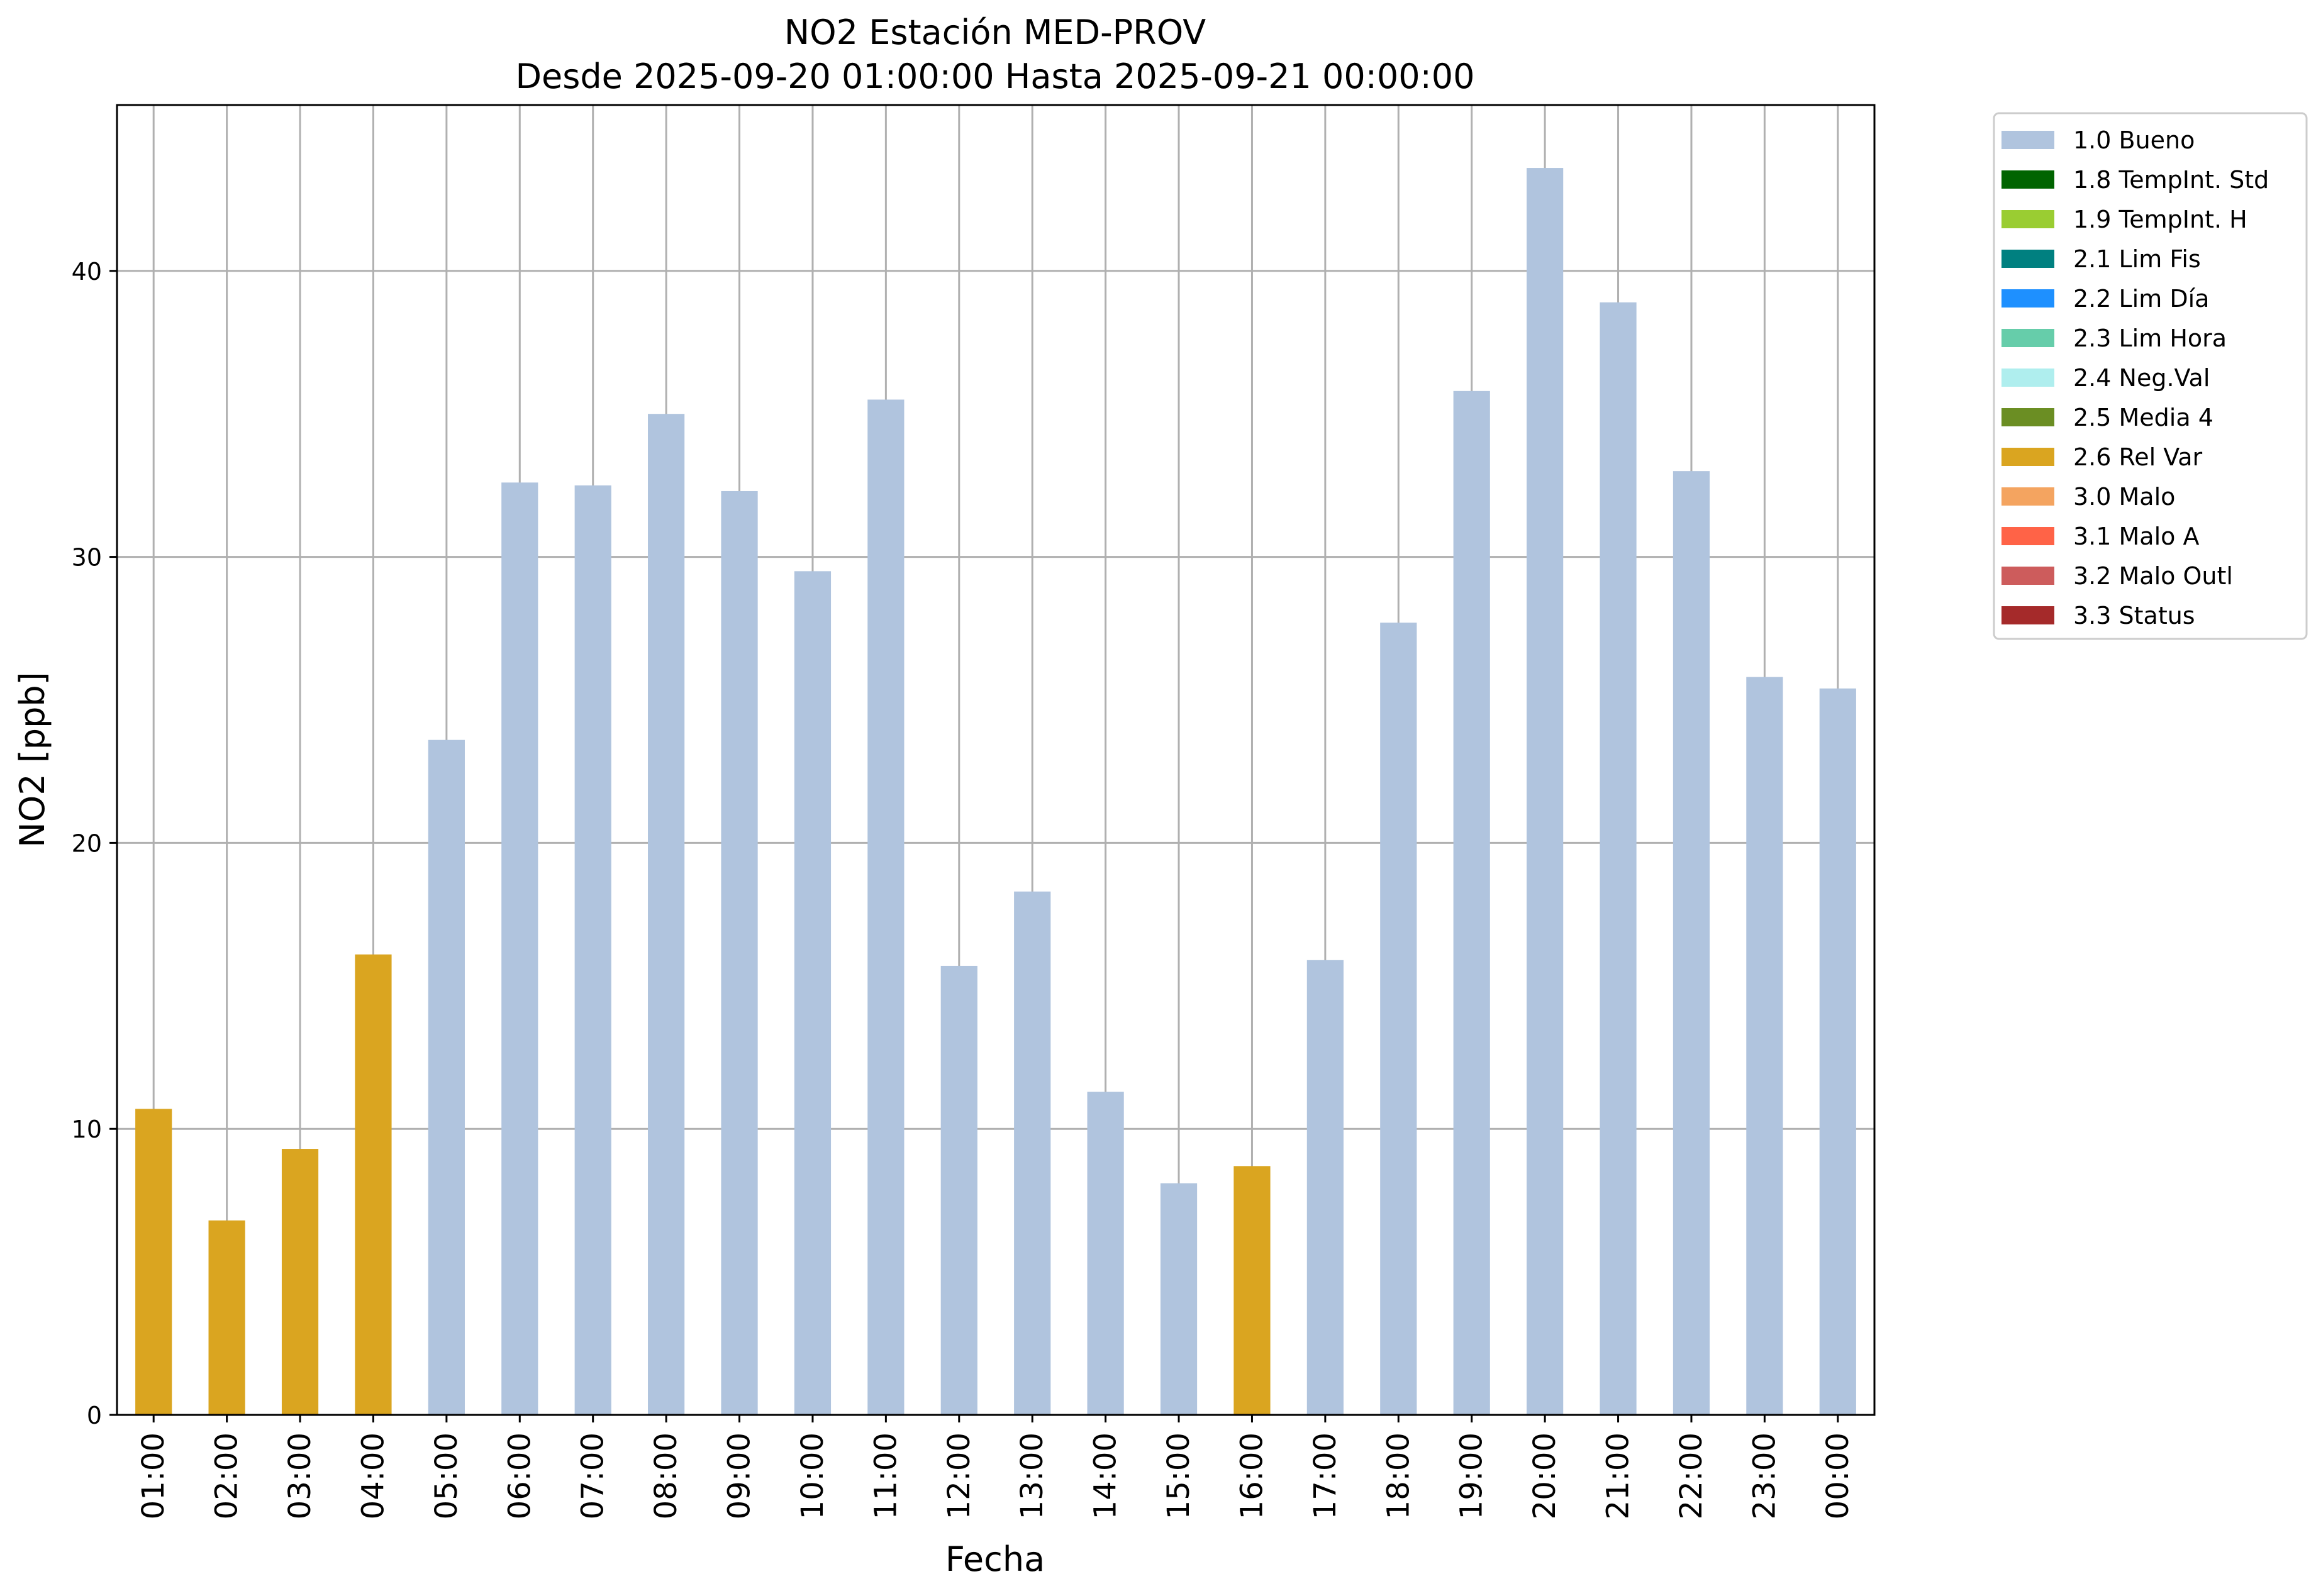 The width and height of the screenshot is (2316, 1596). I want to click on x-tick-label: 17:00, so click(1325, 1476).